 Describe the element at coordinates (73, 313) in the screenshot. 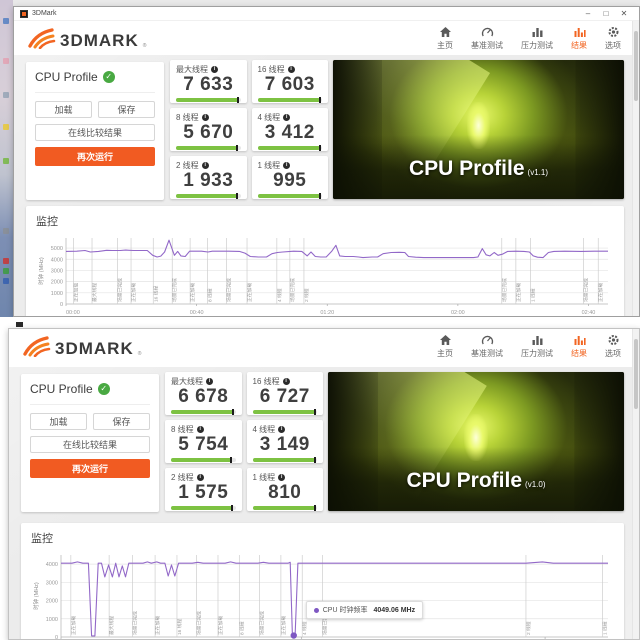

I see `svg-text: 00:00` at that location.